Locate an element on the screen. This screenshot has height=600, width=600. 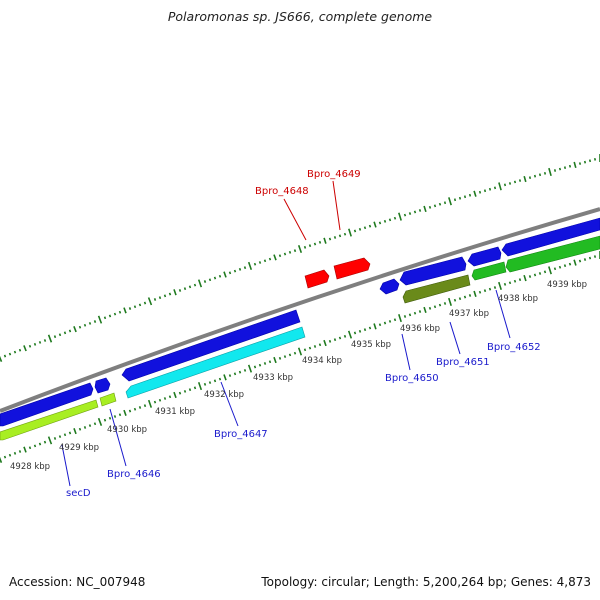
gene-label-bpro-4648: Bpro_4648 is located at coordinates (282, 191).